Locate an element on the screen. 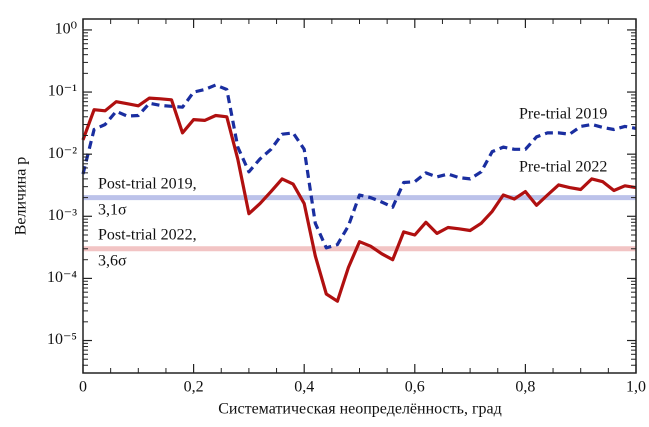 The height and width of the screenshot is (427, 649). y-tick-label: 10⁰ is located at coordinates (66, 29).